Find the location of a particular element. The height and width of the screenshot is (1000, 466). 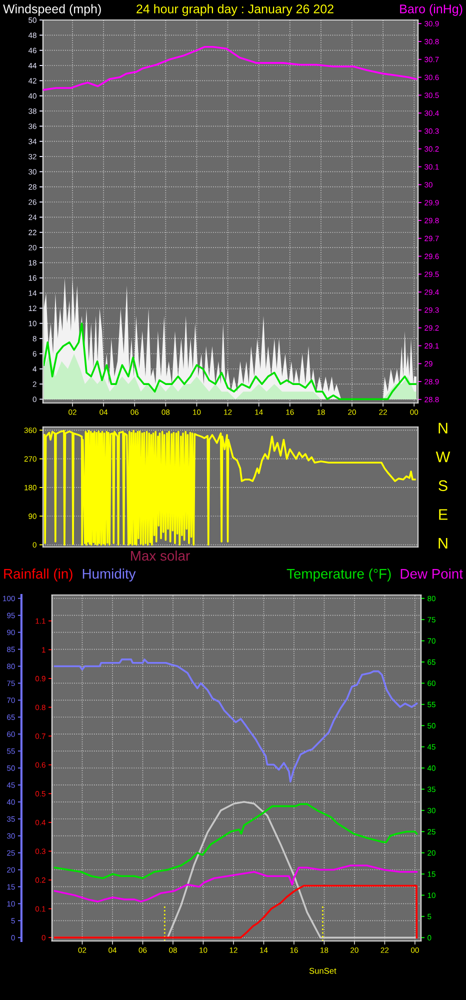

y-axis-title: Windspeed (mph) is located at coordinates (52, 10).